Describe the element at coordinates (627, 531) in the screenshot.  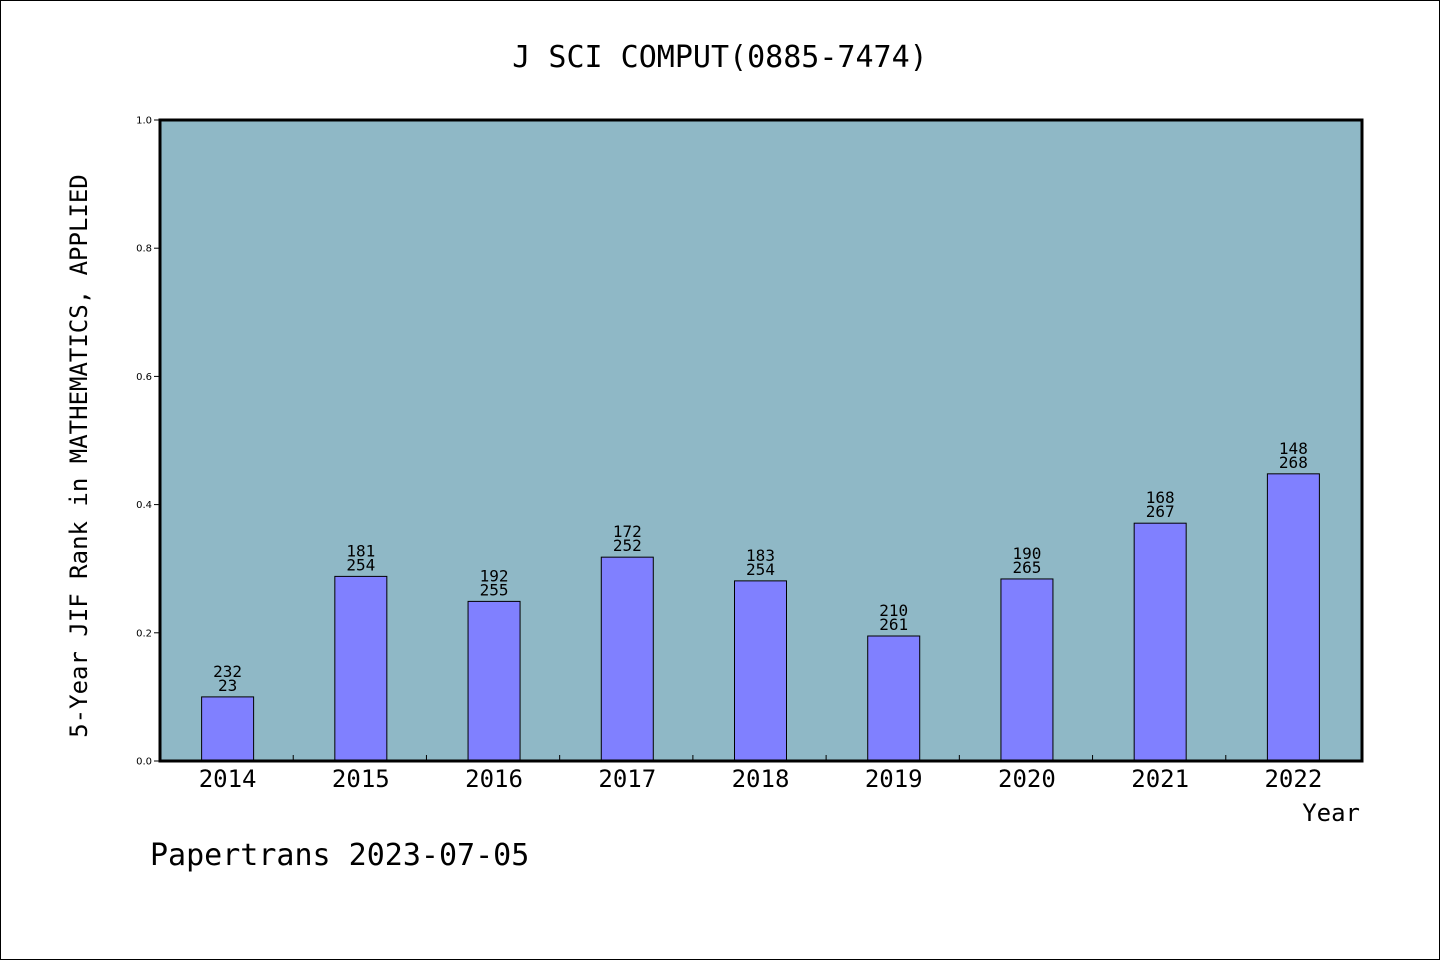
I see `rank-label: 172` at that location.